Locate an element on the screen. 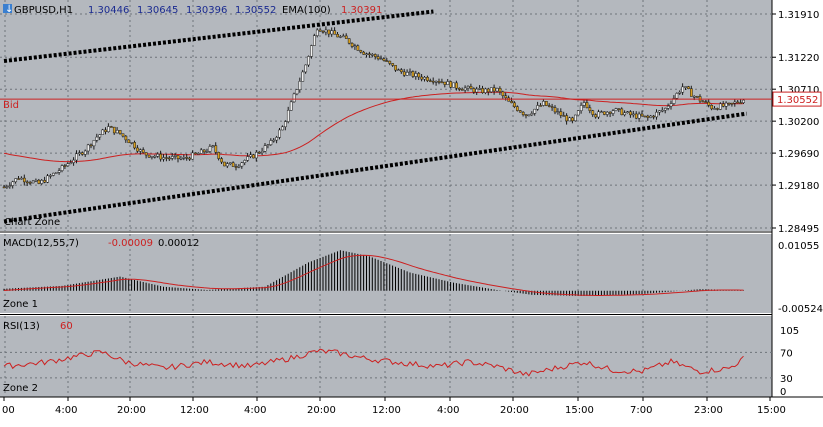  macd-value2: 0.00012 is located at coordinates (178, 243).